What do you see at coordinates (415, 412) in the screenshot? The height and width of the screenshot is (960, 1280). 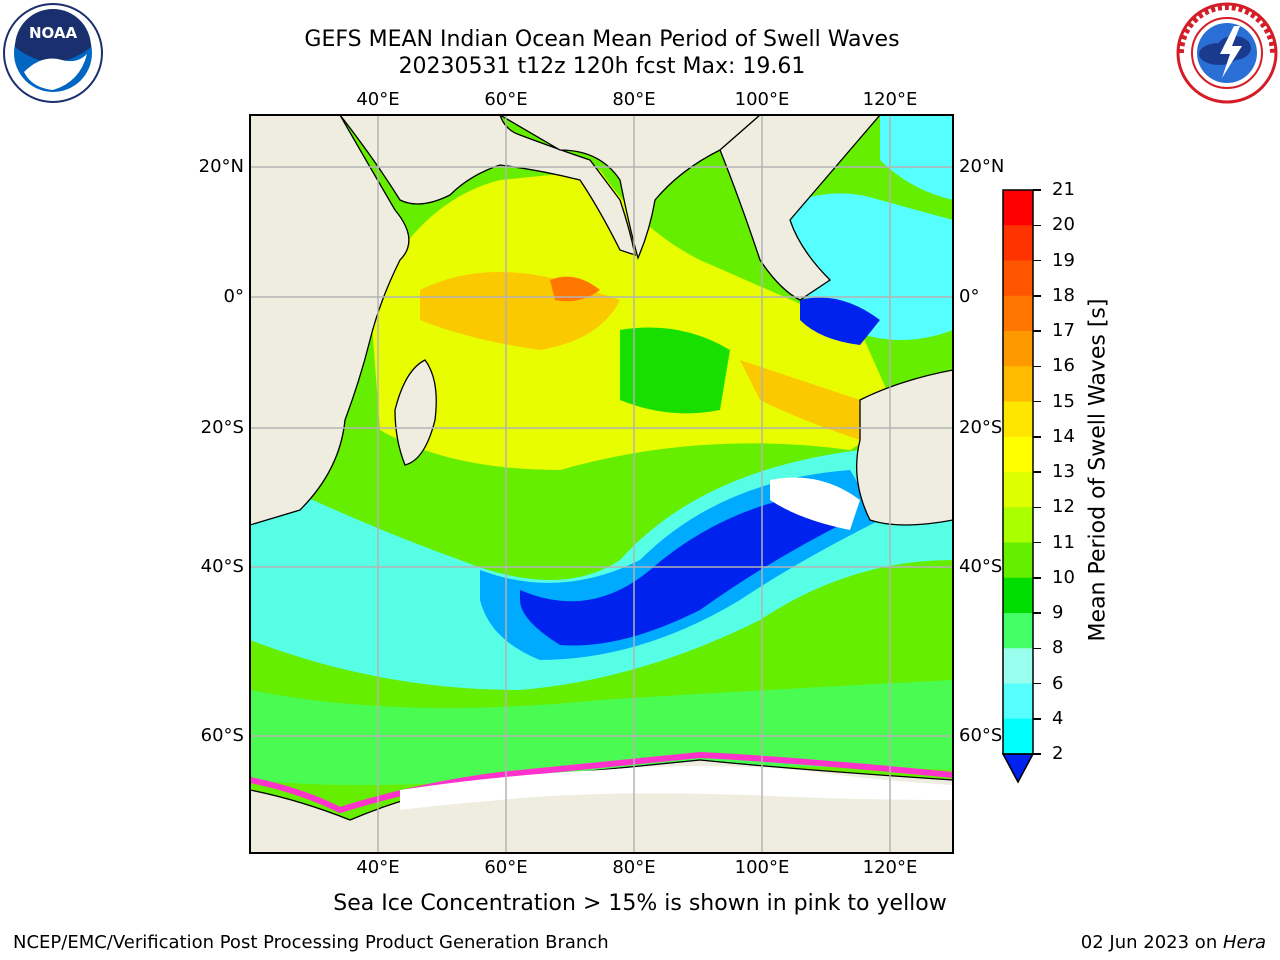 I see `madagascar-land` at bounding box center [415, 412].